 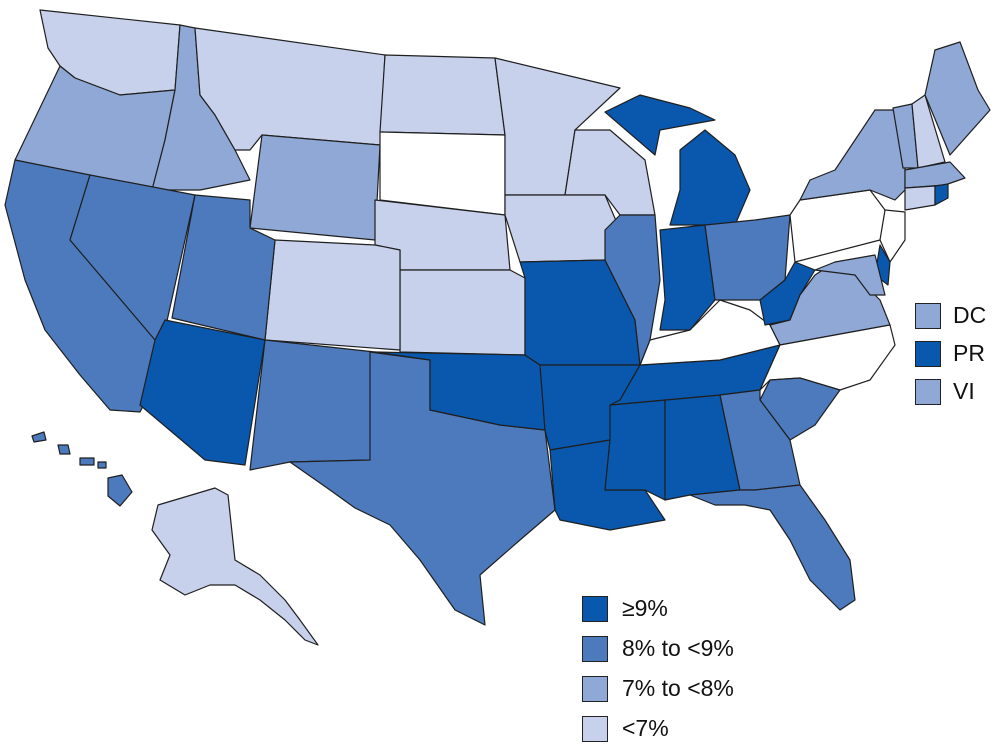 I want to click on legend-class-ge9: ≥9%, so click(x=625, y=608).